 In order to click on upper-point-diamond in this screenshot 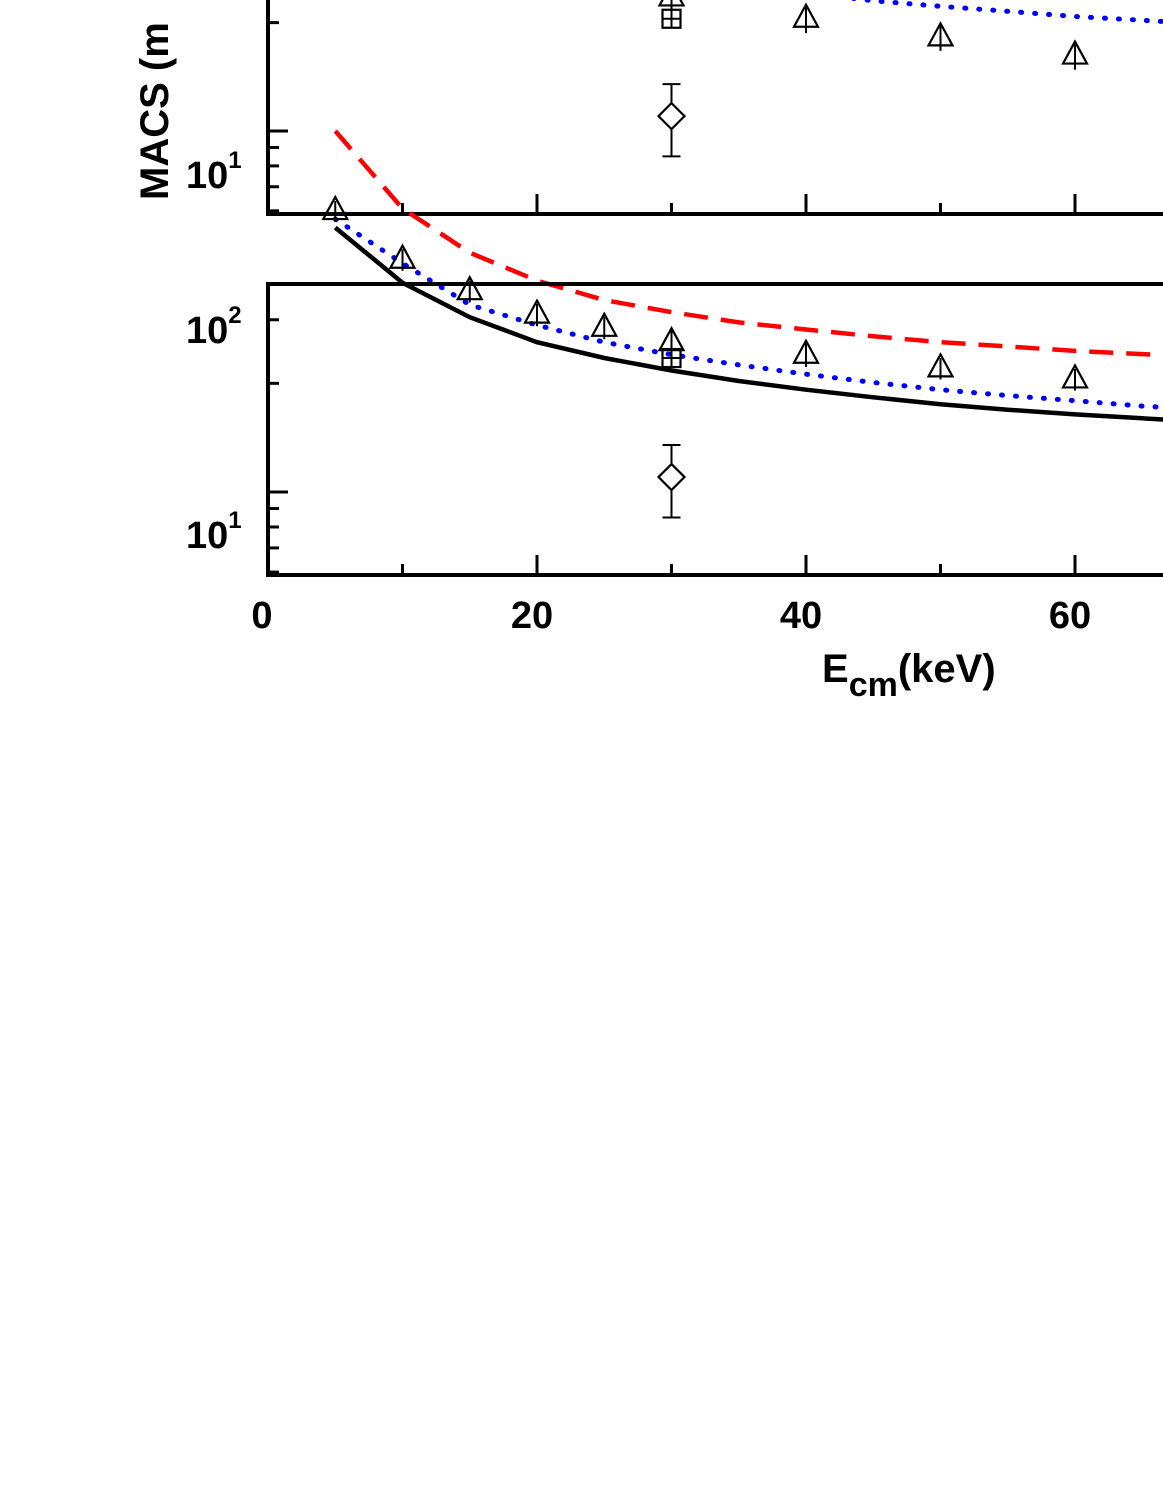, I will do `click(671, 120)`.